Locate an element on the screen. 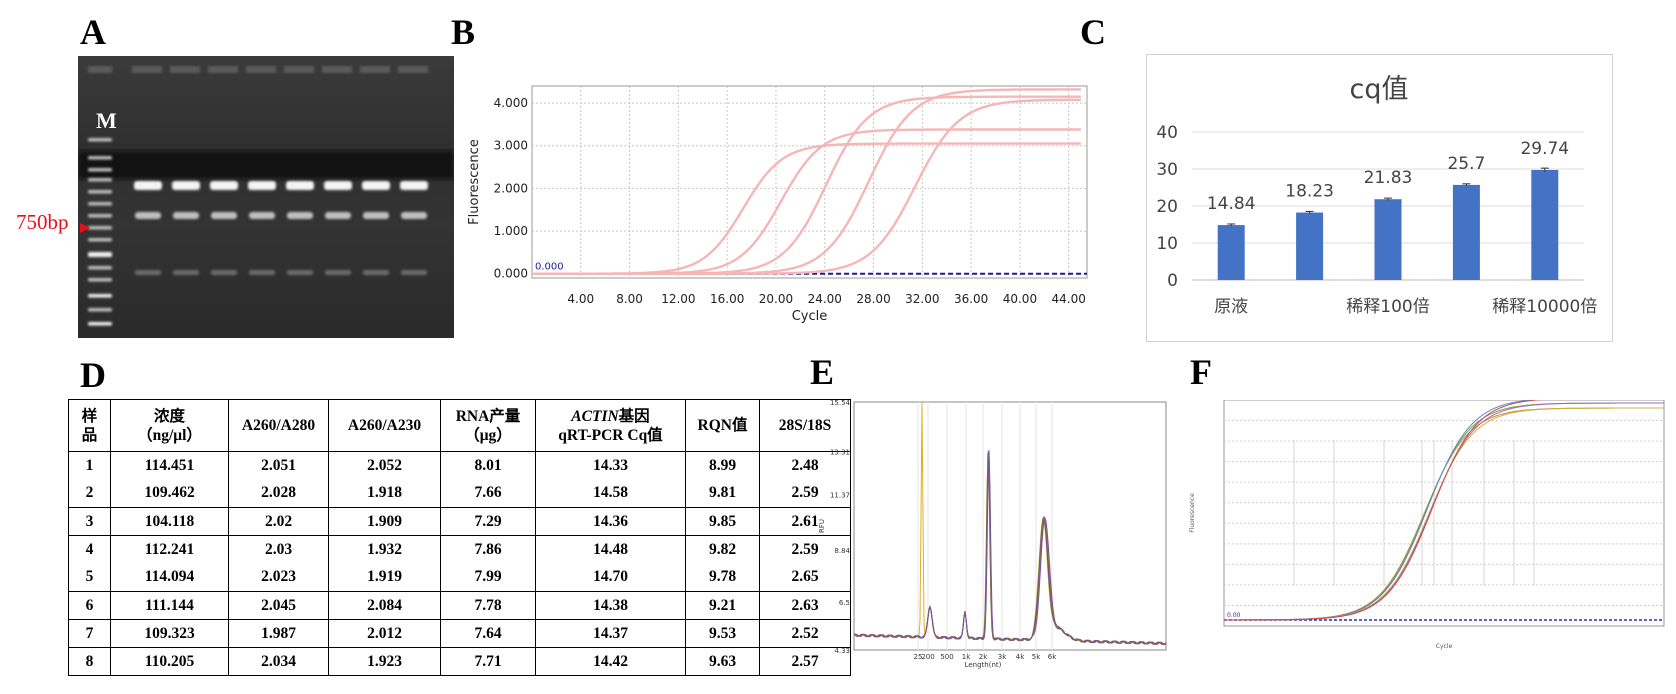 Image resolution: width=1676 pixels, height=694 pixels. y-tick-label: 0 is located at coordinates (1172, 281).